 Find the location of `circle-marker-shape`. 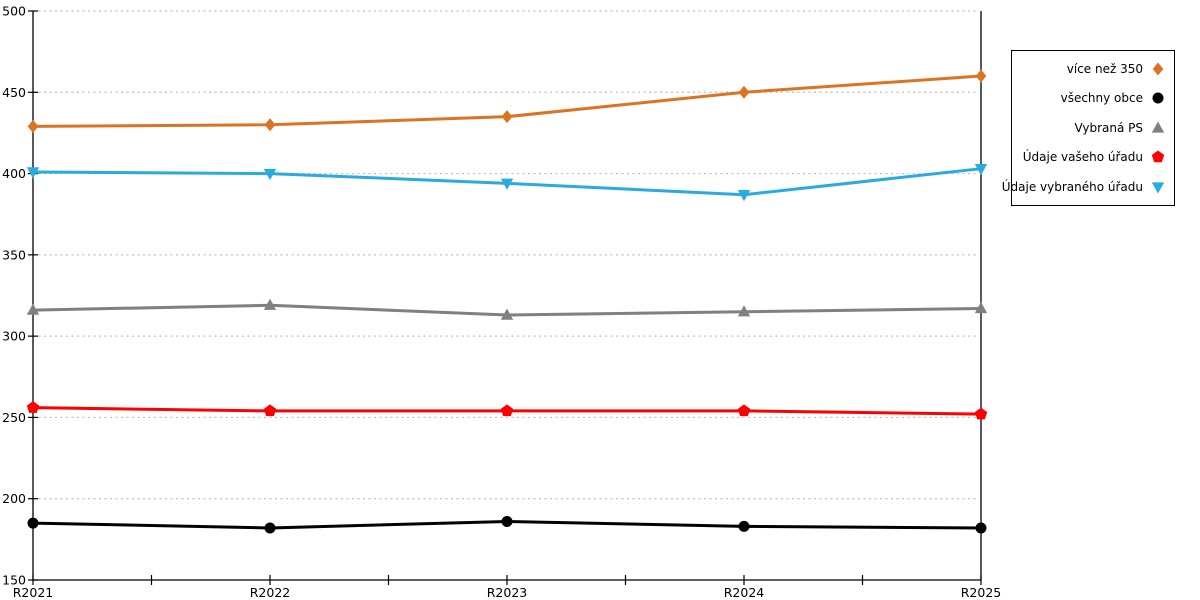

circle-marker-shape is located at coordinates (1158, 98).